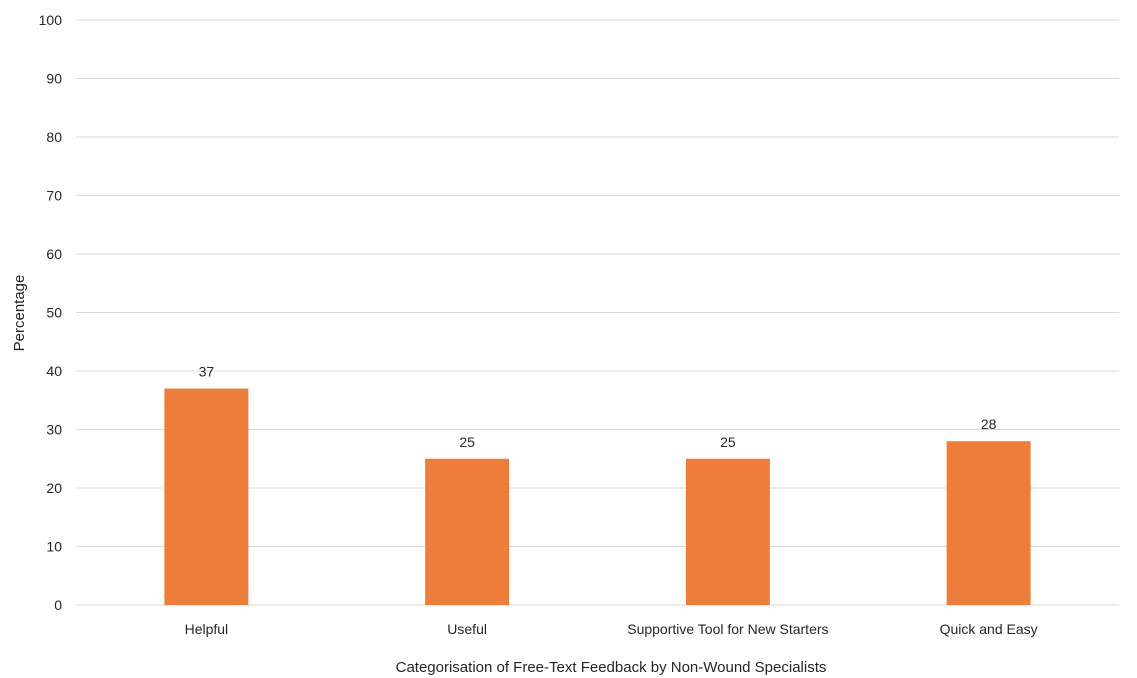 The width and height of the screenshot is (1137, 678). Describe the element at coordinates (207, 372) in the screenshot. I see `data-label: 37` at that location.